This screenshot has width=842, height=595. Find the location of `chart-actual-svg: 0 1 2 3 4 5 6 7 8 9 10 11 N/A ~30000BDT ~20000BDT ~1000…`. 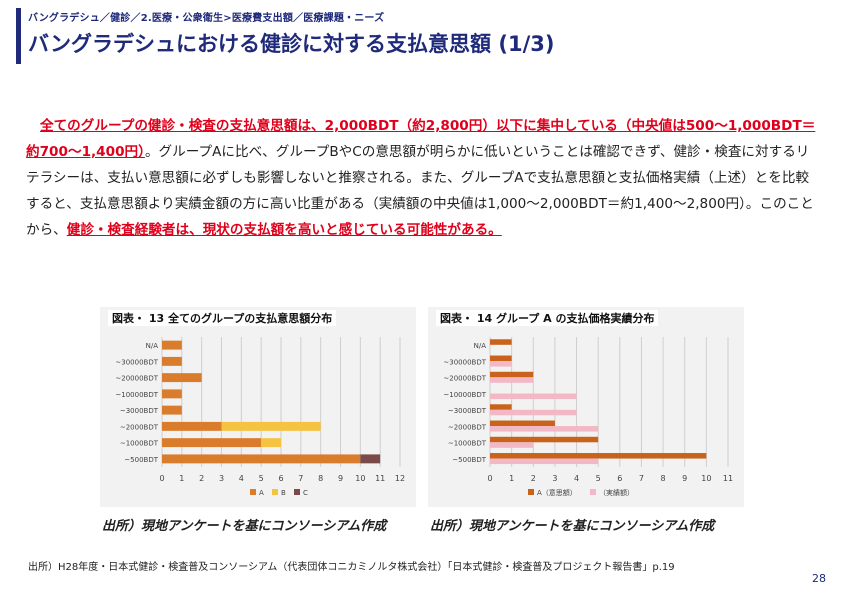

chart-actual-svg: 0 1 2 3 4 5 6 7 8 9 10 11 N/A ~30000BDT ~20000BDT ~1000… is located at coordinates (588, 417).